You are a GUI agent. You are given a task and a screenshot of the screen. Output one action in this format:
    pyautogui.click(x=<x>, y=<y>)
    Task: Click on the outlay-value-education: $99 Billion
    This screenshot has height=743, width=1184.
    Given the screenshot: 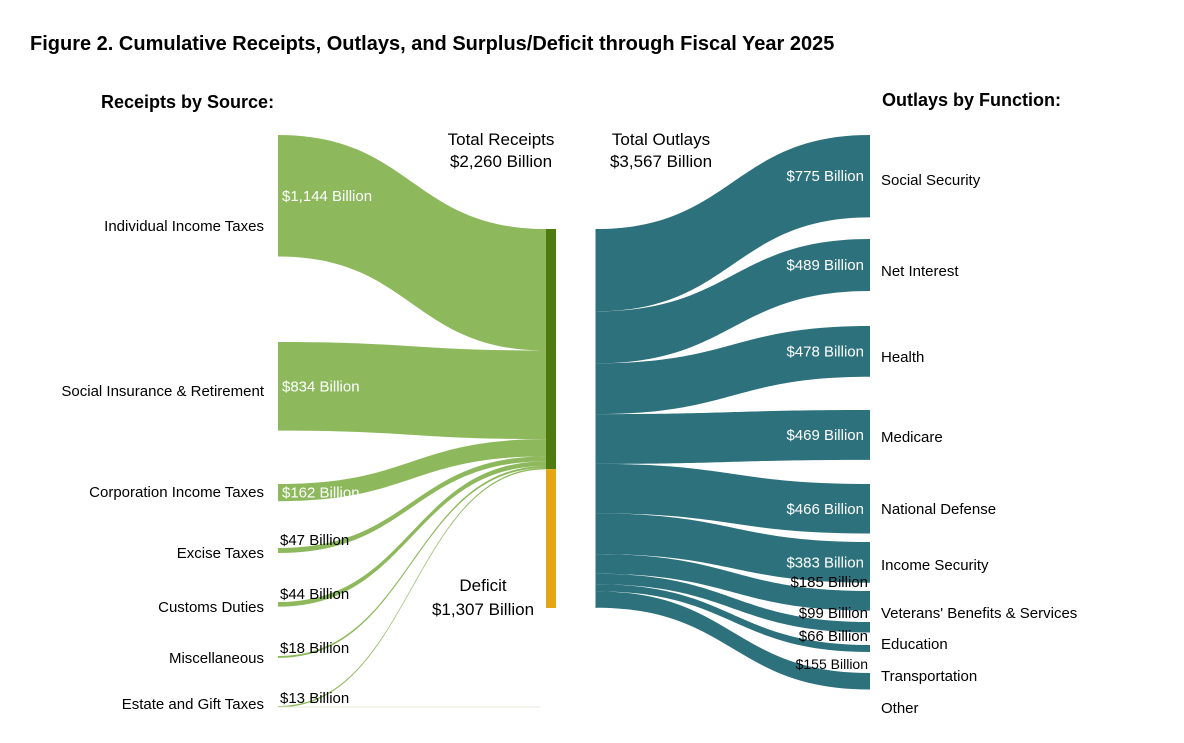 What is the action you would take?
    pyautogui.click(x=833, y=613)
    